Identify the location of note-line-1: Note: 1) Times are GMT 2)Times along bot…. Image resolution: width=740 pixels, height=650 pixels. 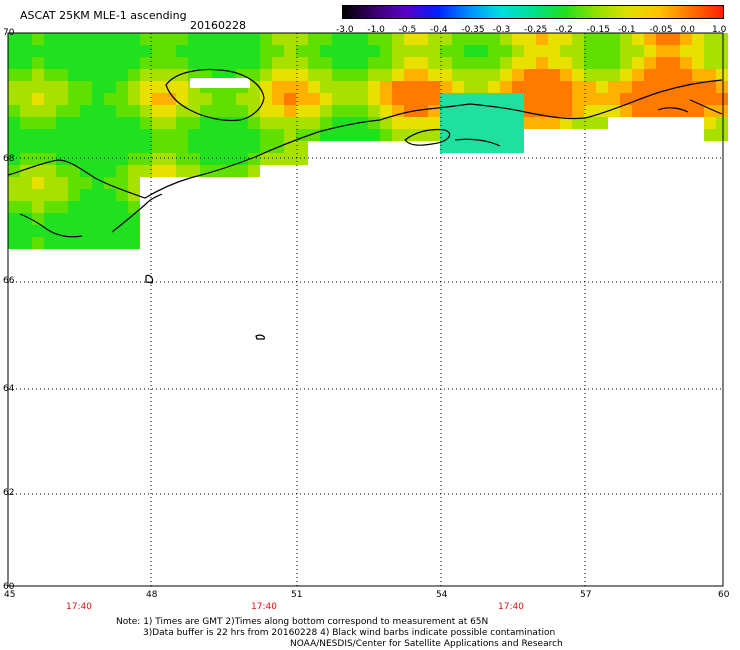
(302, 622).